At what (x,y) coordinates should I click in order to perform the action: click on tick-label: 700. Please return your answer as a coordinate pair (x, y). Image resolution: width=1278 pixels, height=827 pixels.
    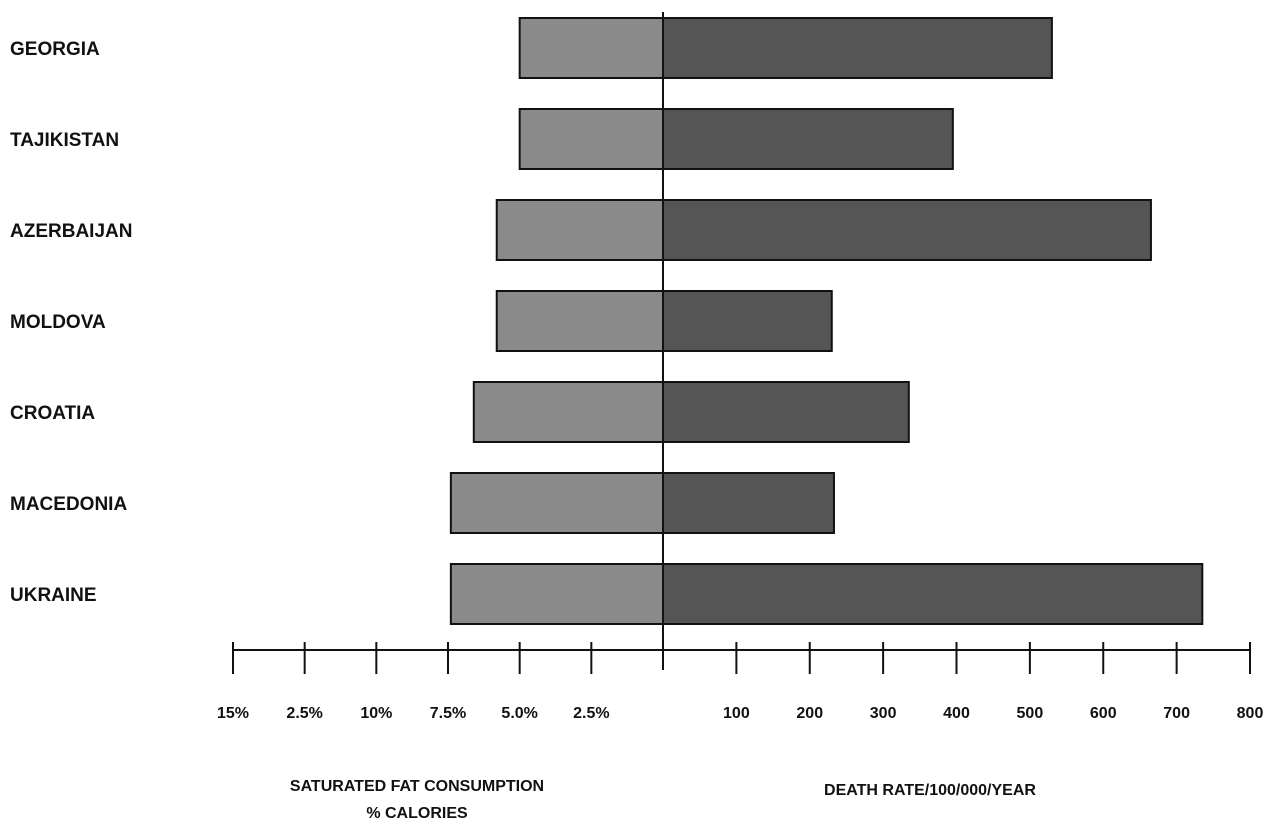
    Looking at the image, I should click on (1176, 713).